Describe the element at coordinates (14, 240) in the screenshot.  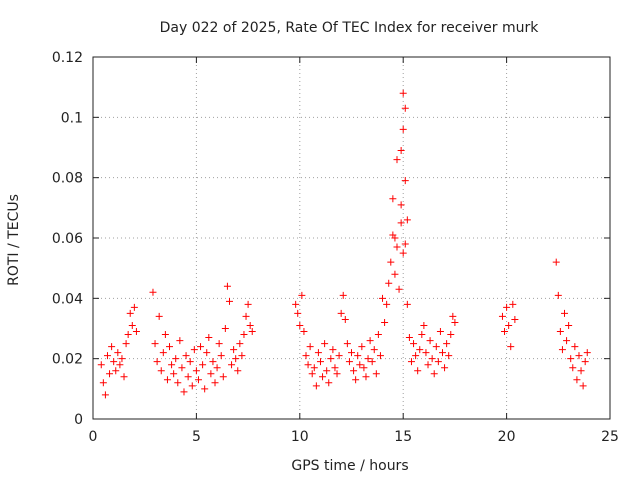
I see `y-axis-title: ROTI / TECUs` at that location.